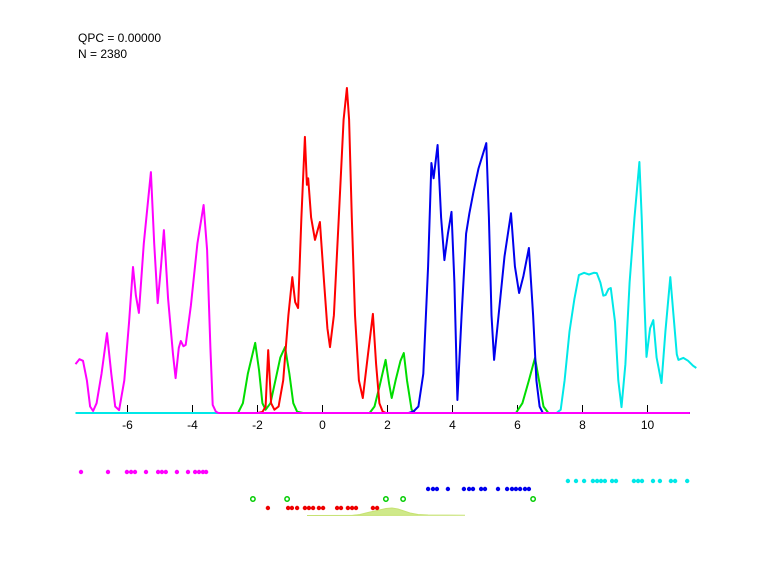 This screenshot has width=768, height=576. Describe the element at coordinates (257, 425) in the screenshot. I see `x-tick-label: -2` at that location.